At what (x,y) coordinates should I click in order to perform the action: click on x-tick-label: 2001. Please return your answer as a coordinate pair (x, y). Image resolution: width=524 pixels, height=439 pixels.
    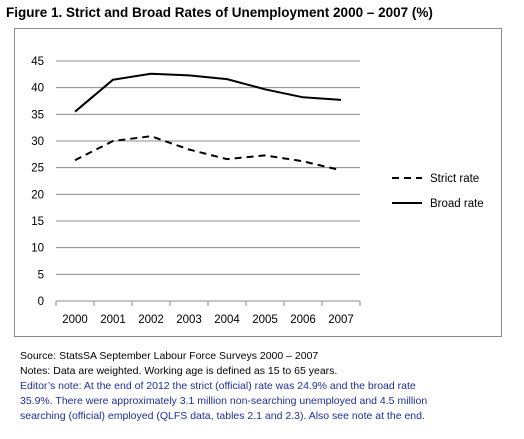
    Looking at the image, I should click on (113, 320).